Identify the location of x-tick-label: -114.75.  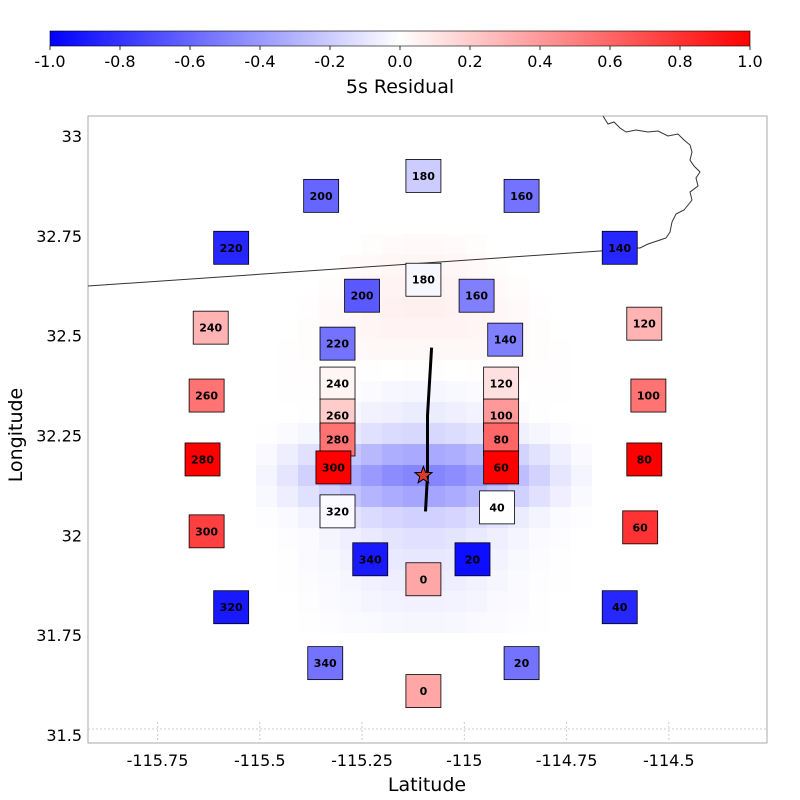
(567, 760).